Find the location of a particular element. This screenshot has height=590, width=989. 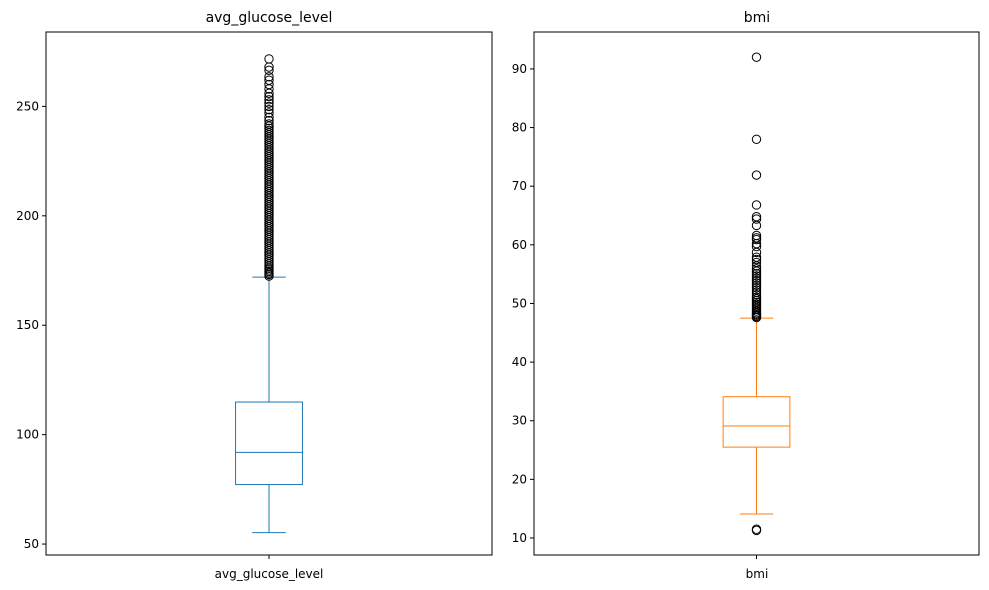

bmi-y-tick-label: 20 is located at coordinates (519, 479).